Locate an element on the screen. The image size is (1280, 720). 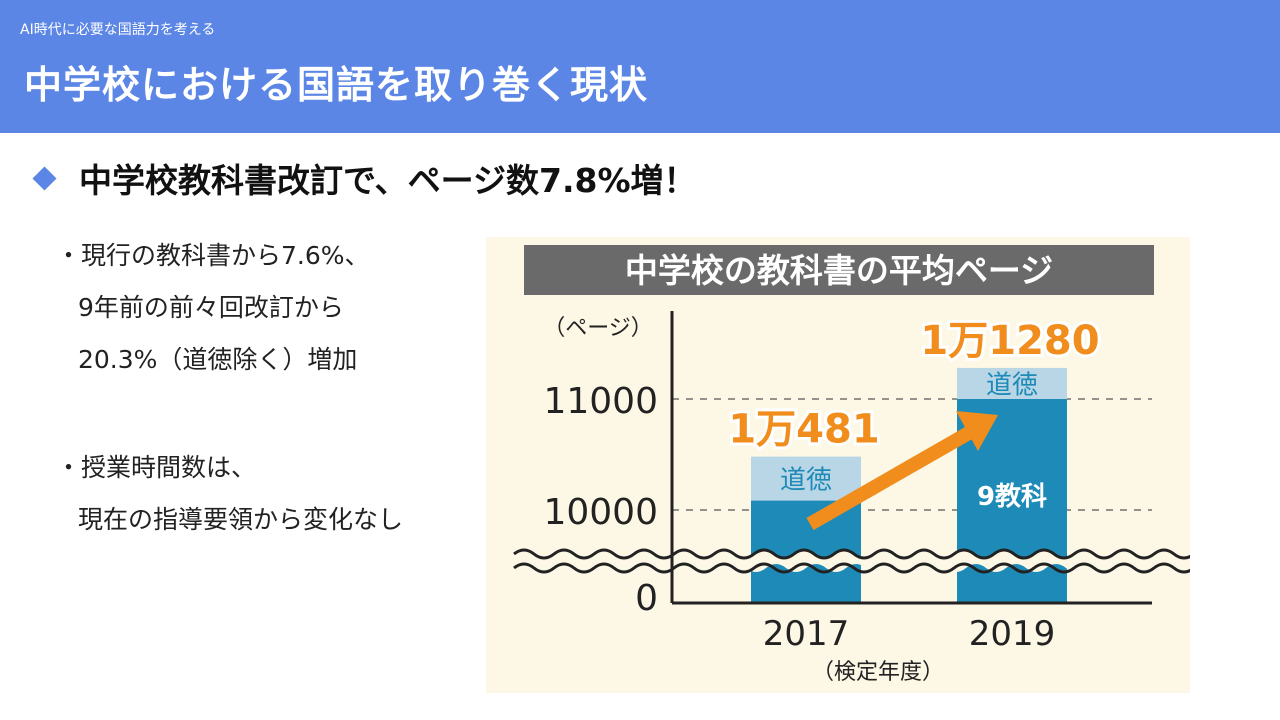
x-tick-label: 2017 is located at coordinates (806, 634).